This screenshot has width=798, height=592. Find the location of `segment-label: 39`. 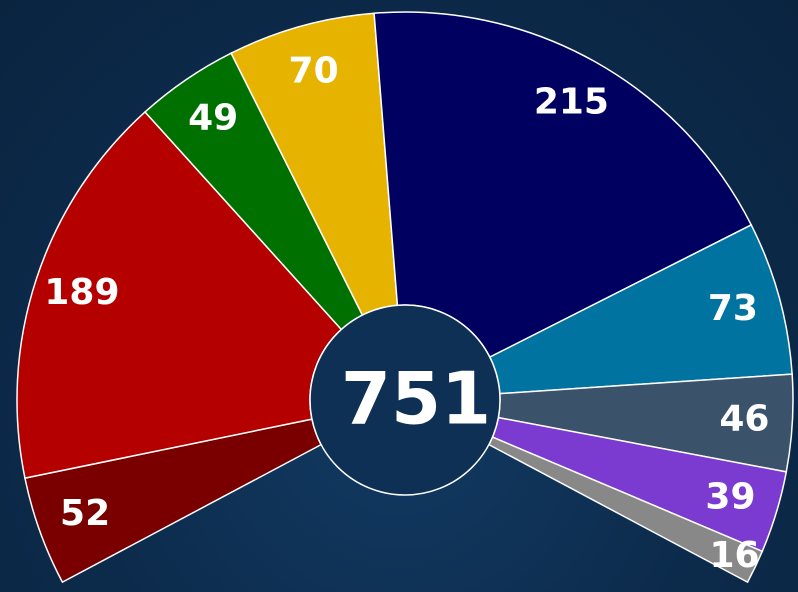

segment-label: 39 is located at coordinates (730, 496).